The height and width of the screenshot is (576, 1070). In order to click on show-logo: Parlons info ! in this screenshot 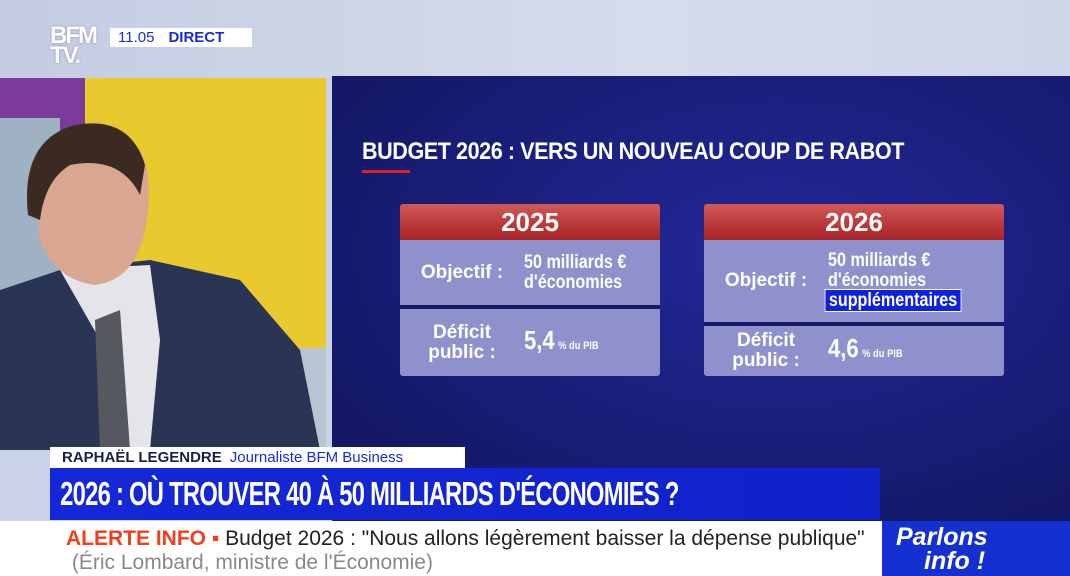, I will do `click(976, 548)`.